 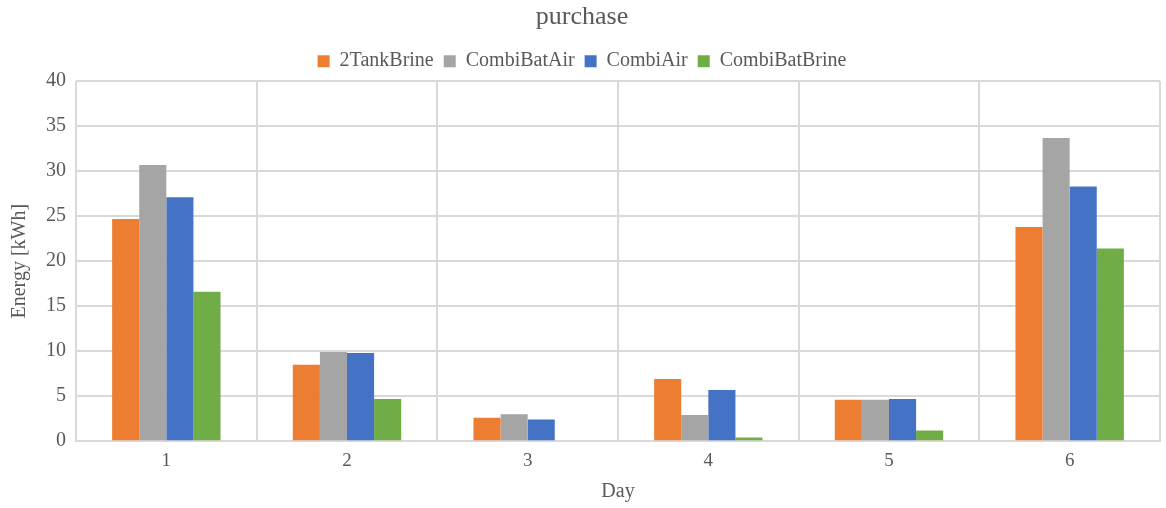 I want to click on x-tick-label: 4, so click(x=708, y=459).